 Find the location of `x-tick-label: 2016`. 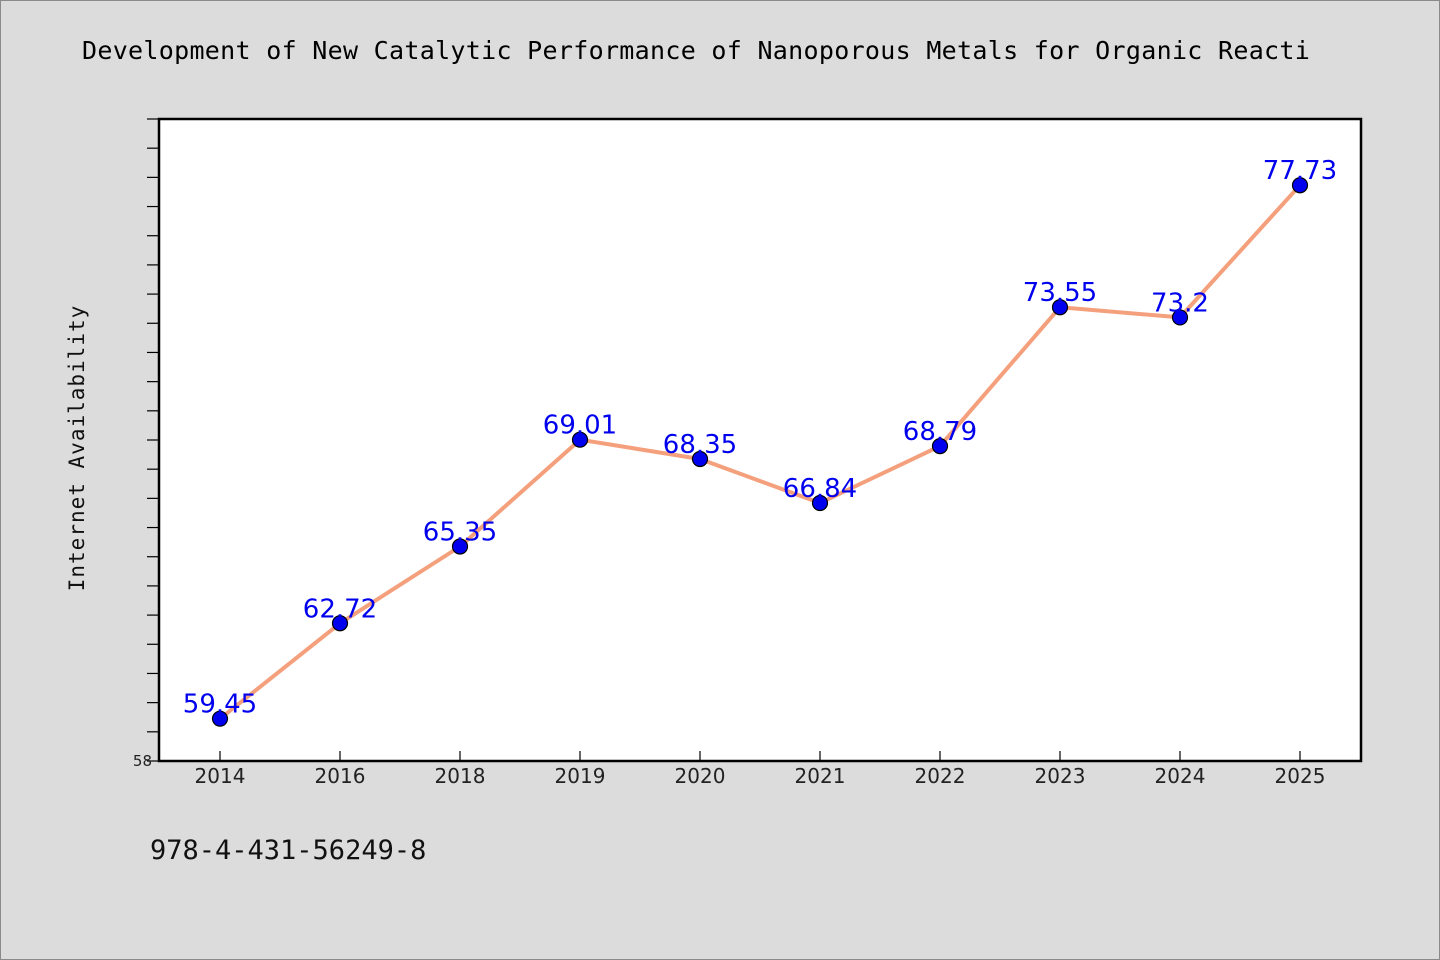

x-tick-label: 2016 is located at coordinates (340, 776).